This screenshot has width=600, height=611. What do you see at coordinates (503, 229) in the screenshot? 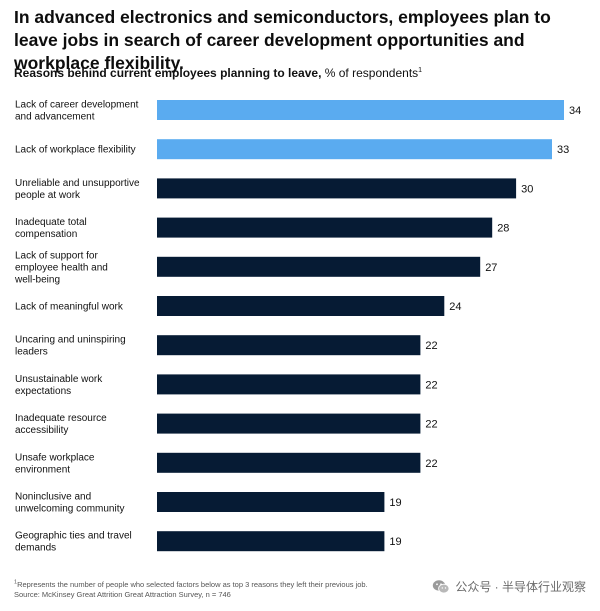
I see `value-label: 28` at bounding box center [503, 229].